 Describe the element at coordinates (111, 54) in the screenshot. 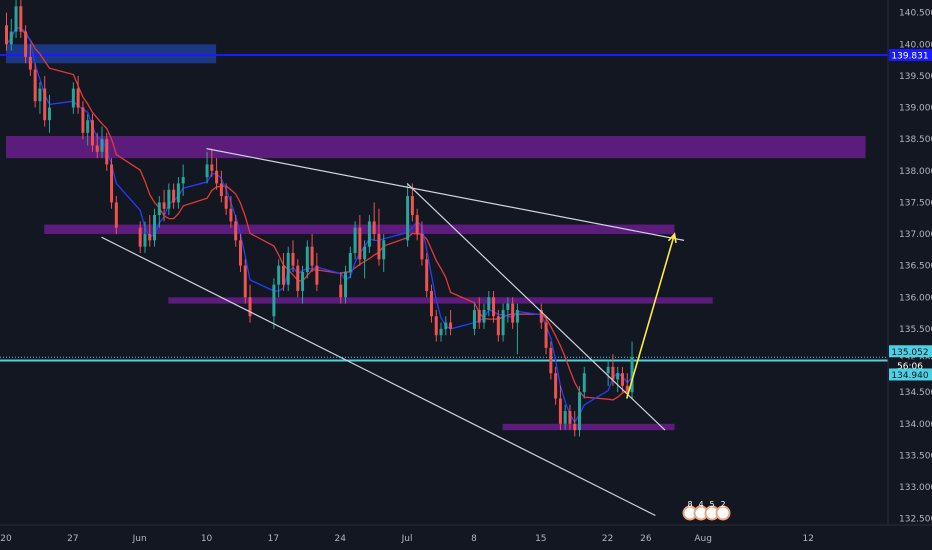

I see `top-blue-zone` at that location.